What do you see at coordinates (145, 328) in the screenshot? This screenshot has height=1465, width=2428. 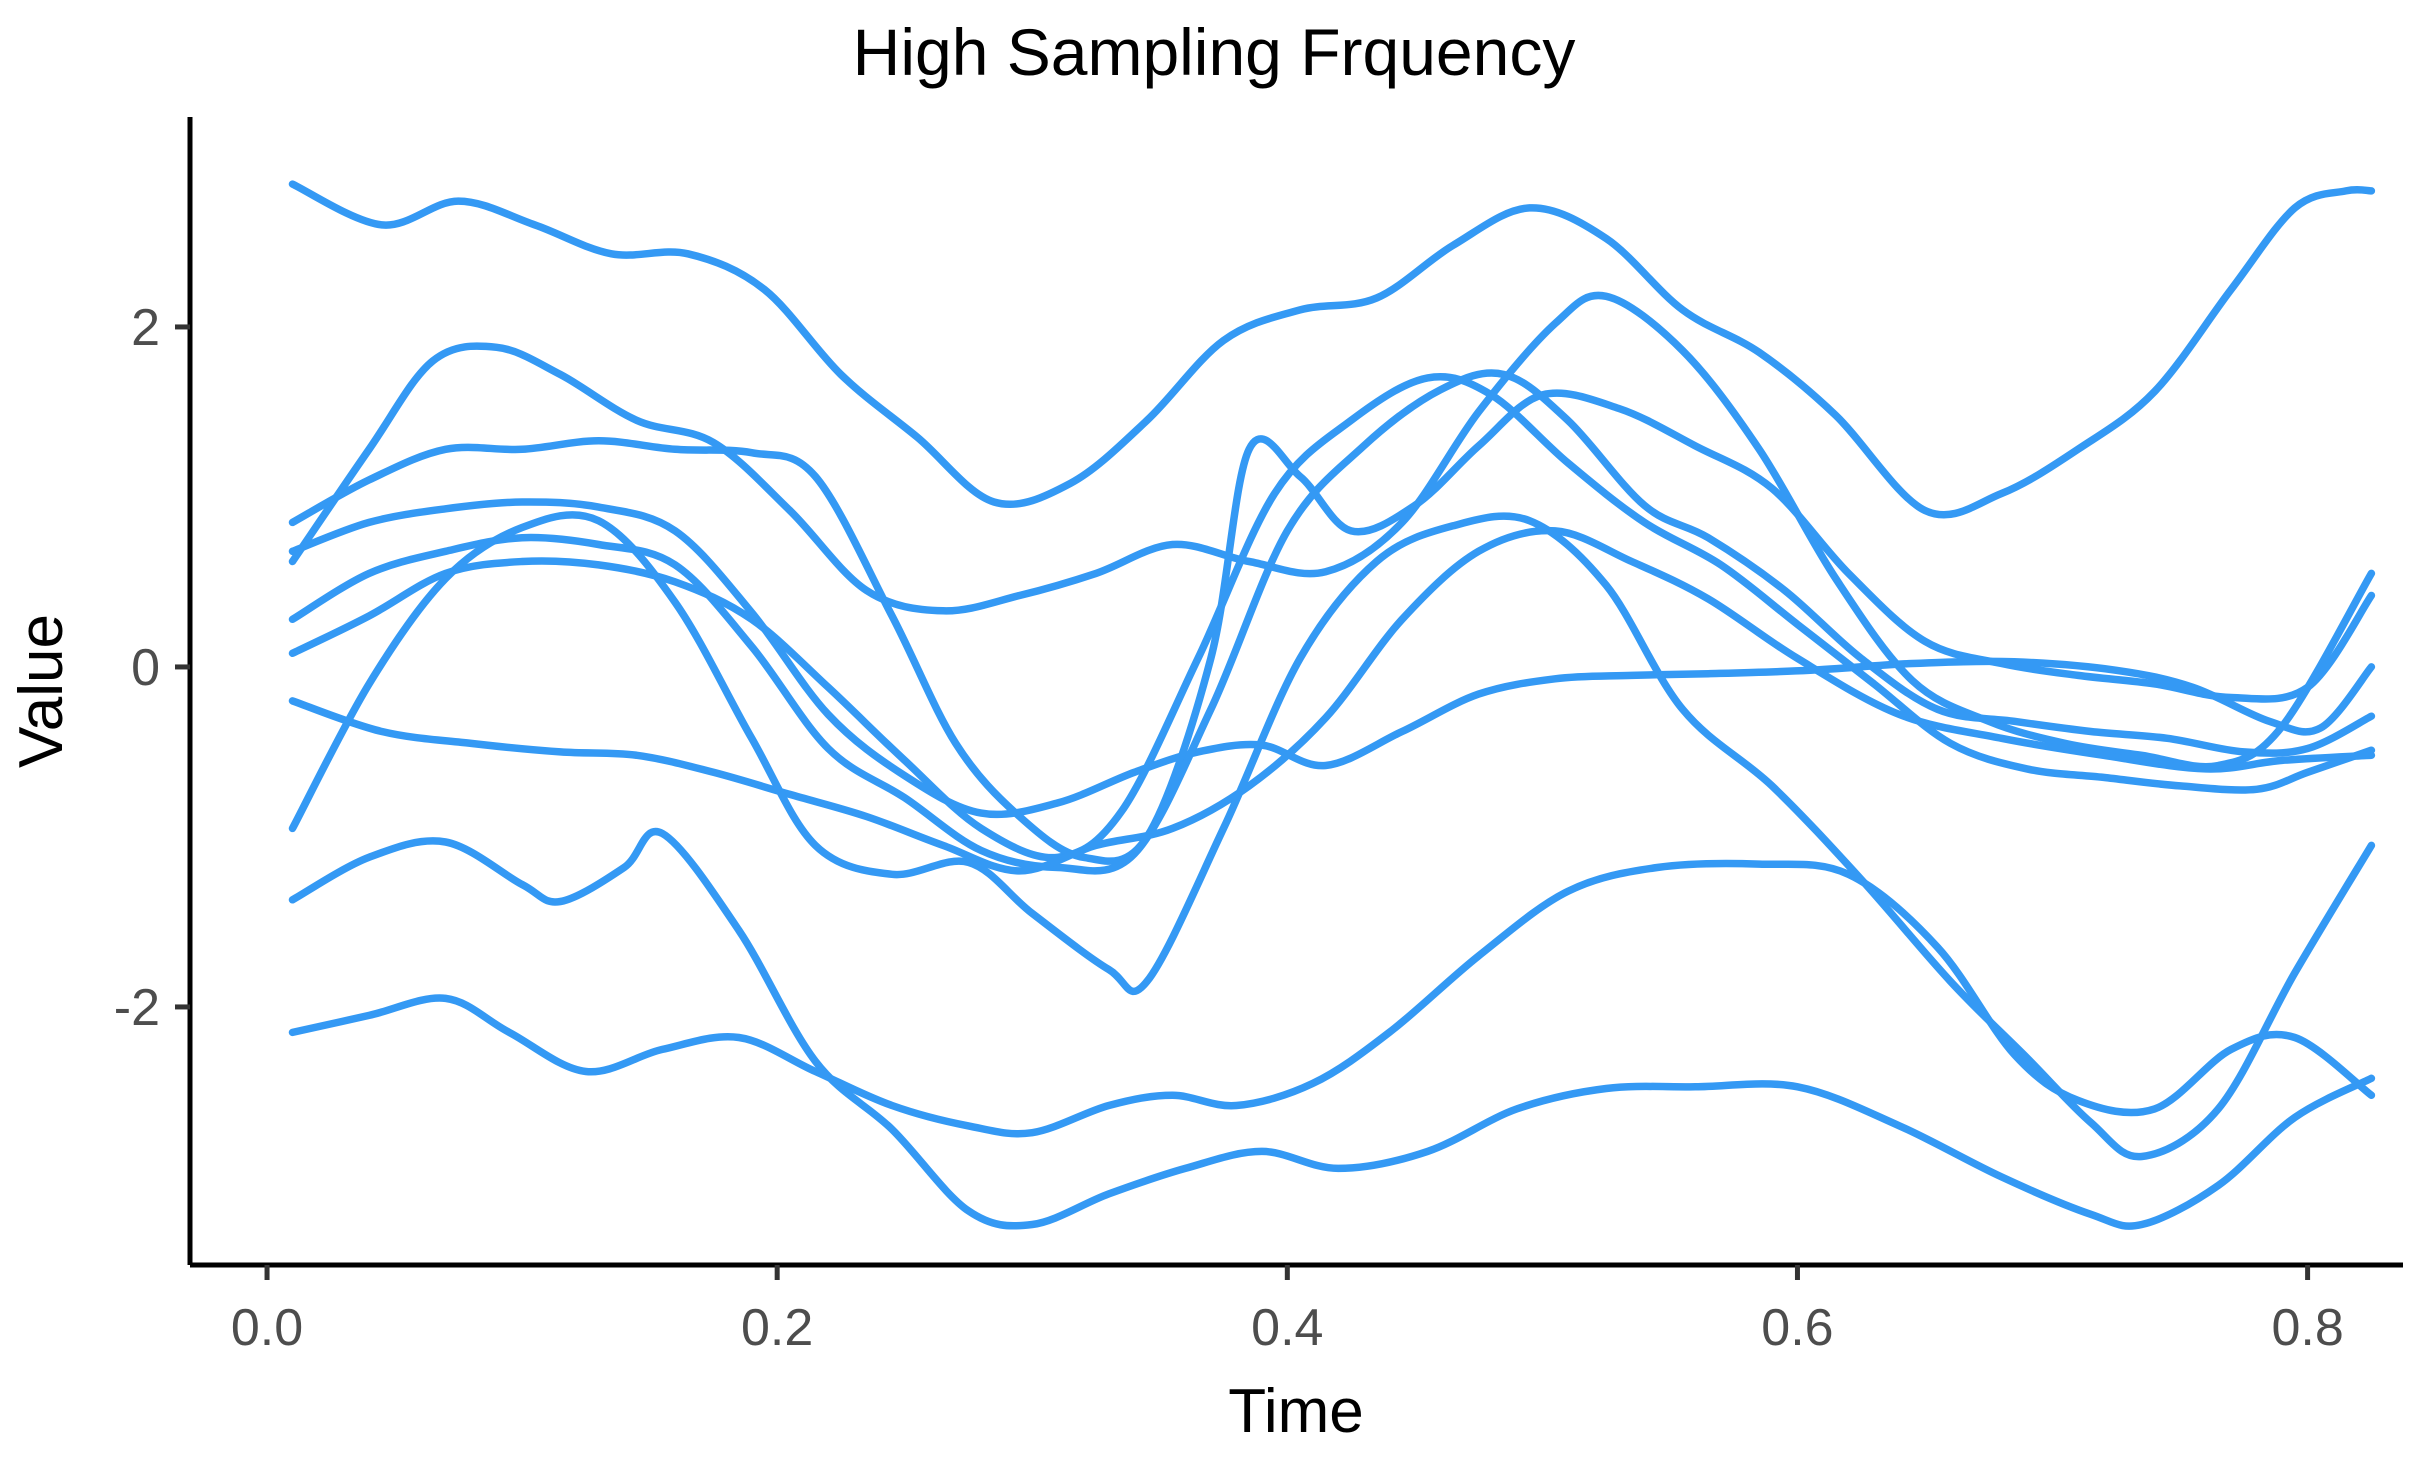 I see `y-tick-label: 2` at bounding box center [145, 328].